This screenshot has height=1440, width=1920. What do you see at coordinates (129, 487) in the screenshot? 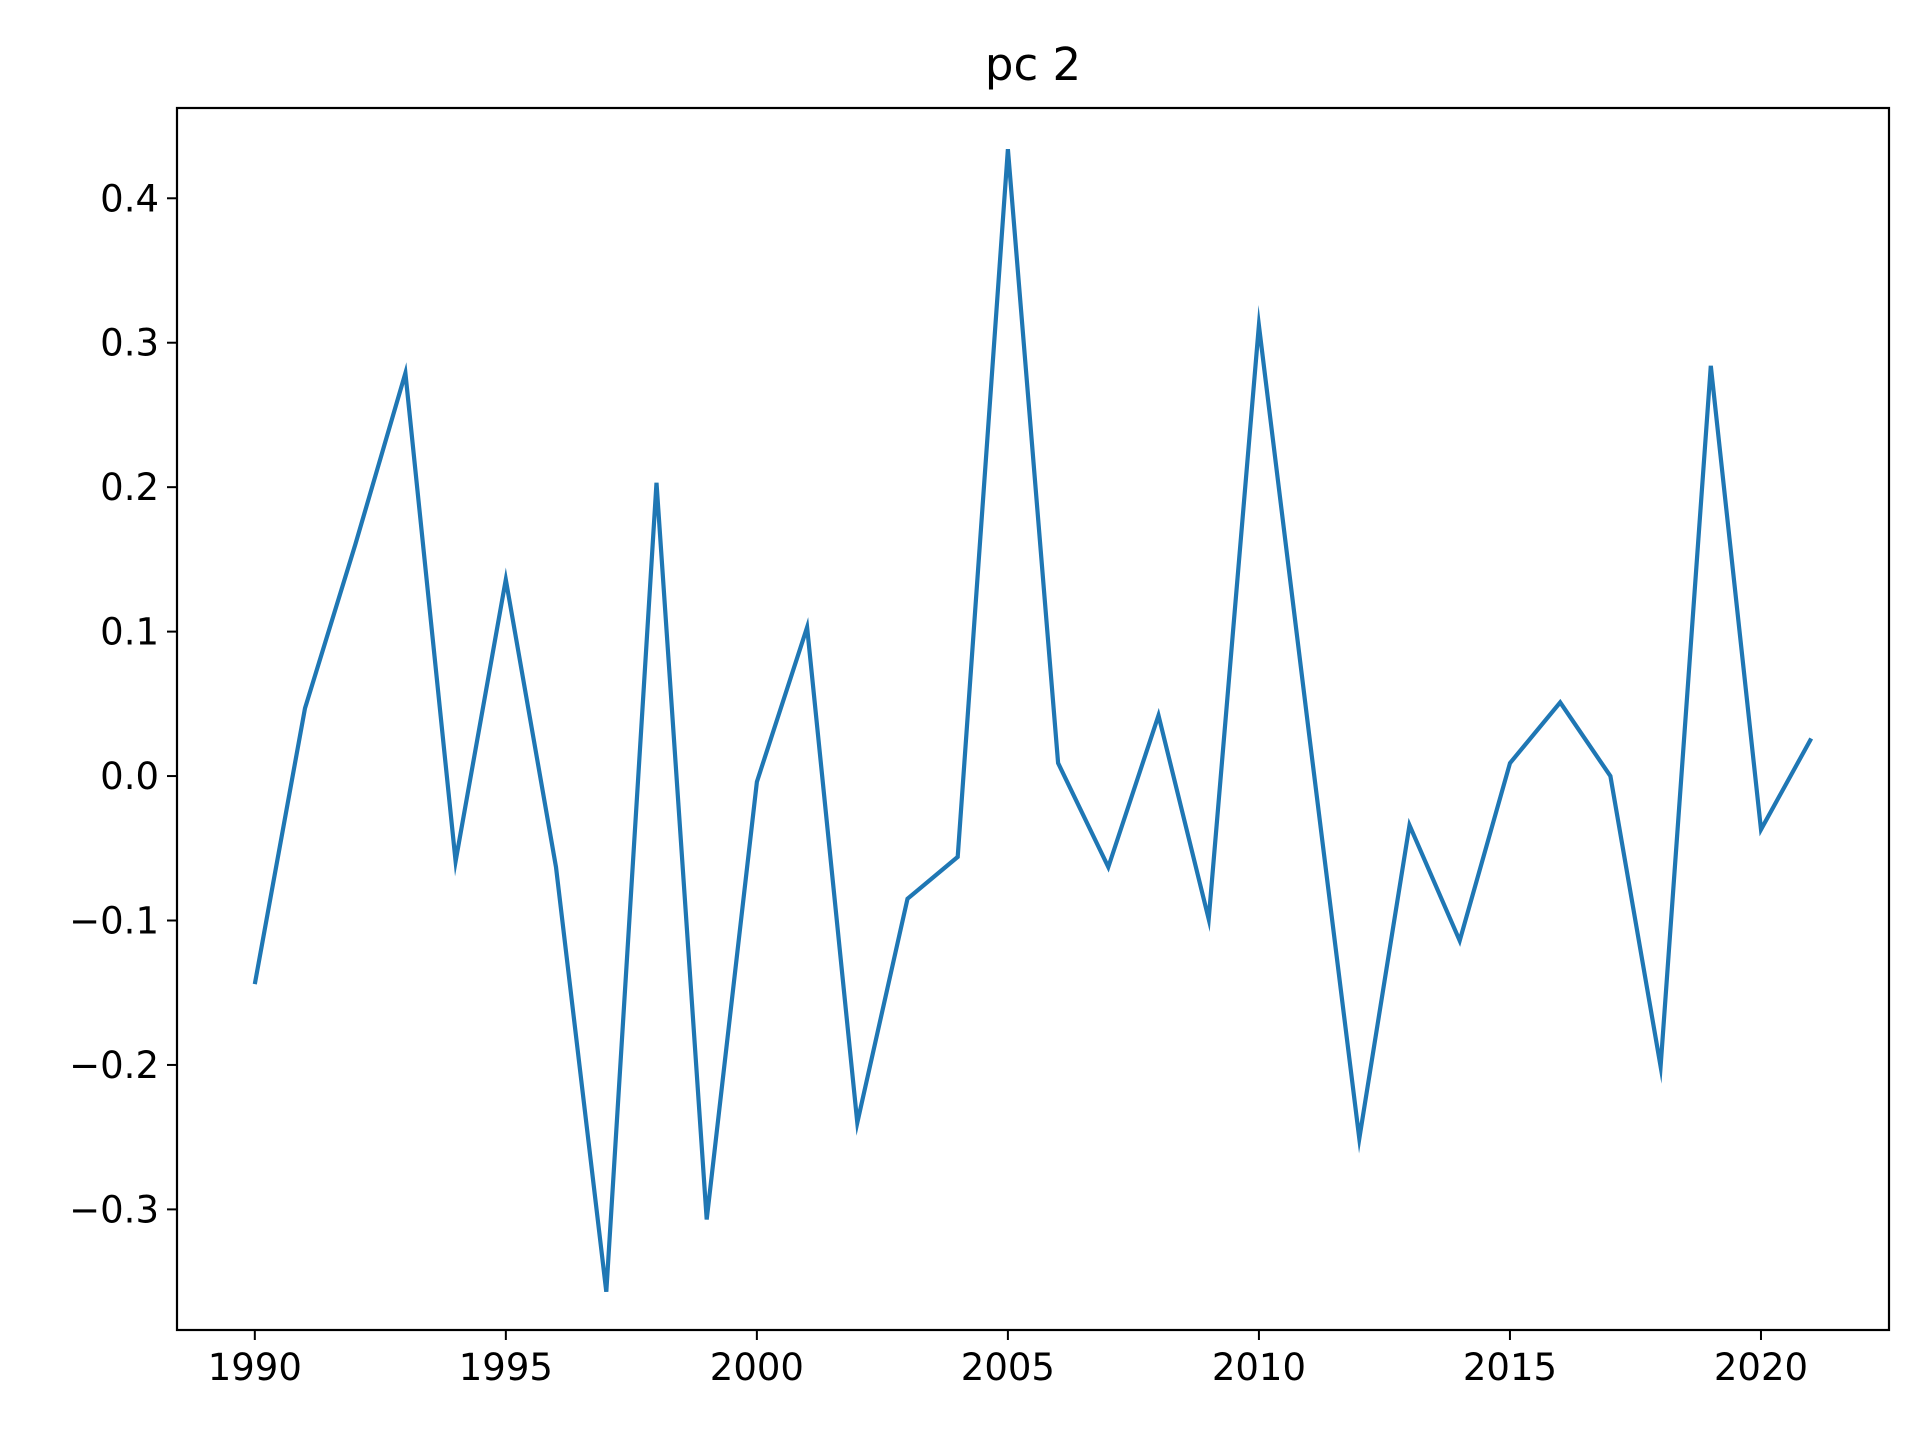
I see `y-tick-label: 0.2` at bounding box center [129, 487].